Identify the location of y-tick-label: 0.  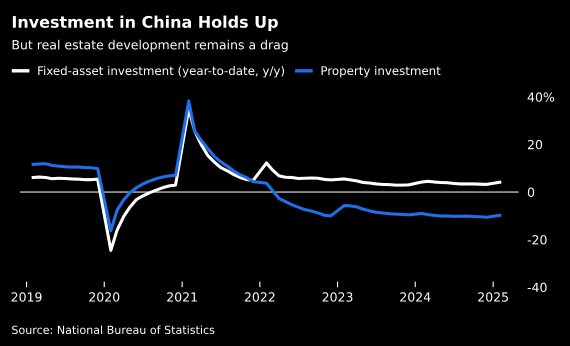
(531, 192).